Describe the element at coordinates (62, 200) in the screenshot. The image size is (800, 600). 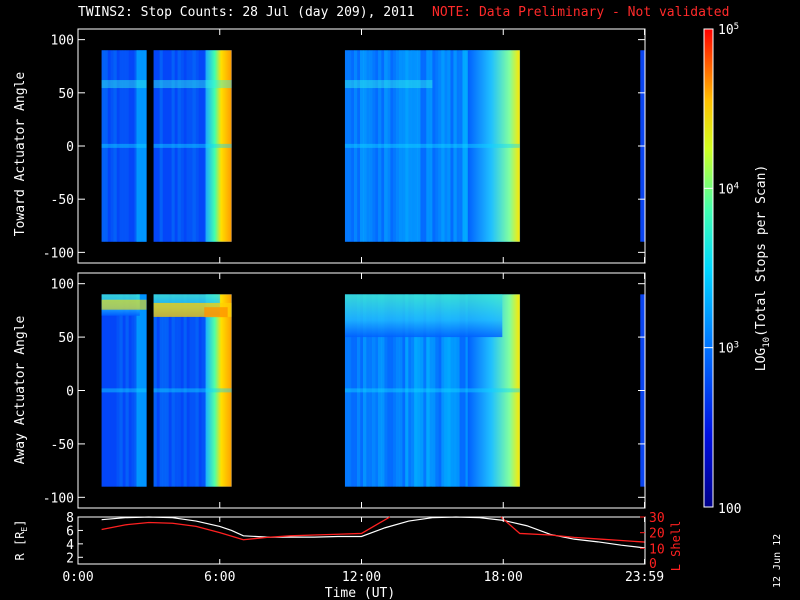
I see `y-tick-label: -50` at that location.